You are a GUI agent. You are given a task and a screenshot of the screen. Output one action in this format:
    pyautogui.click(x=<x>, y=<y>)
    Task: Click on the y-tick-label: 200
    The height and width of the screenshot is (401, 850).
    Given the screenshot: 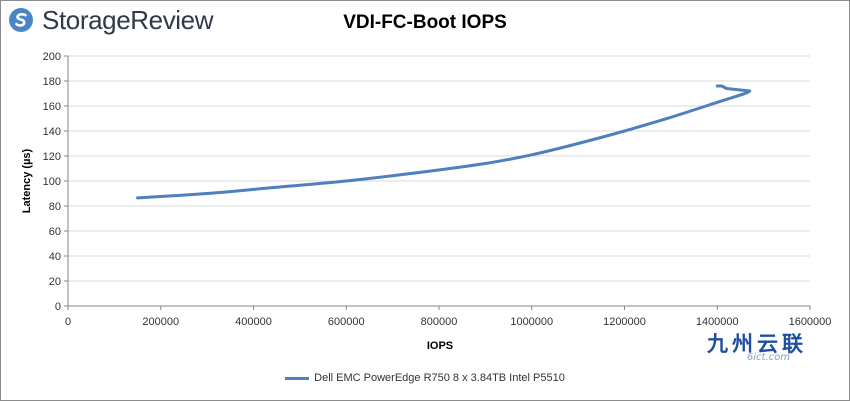 What is the action you would take?
    pyautogui.click(x=52, y=57)
    